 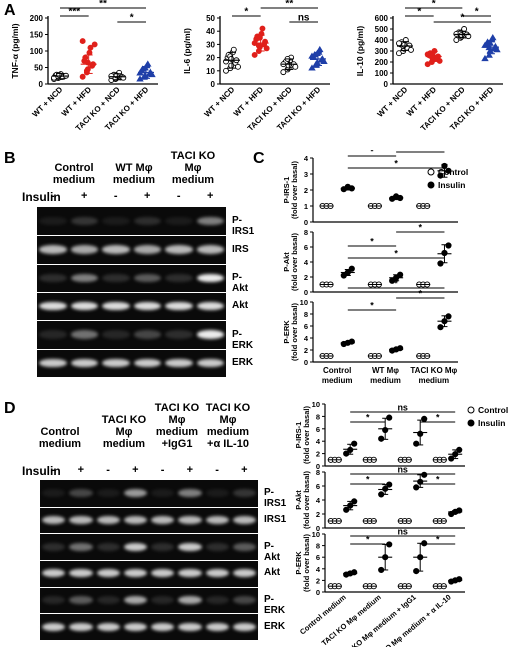 What do you see at coordinates (351, 619) in the screenshot?
I see `x-tick-label: TACI KO Mφ medium` at bounding box center [351, 619].